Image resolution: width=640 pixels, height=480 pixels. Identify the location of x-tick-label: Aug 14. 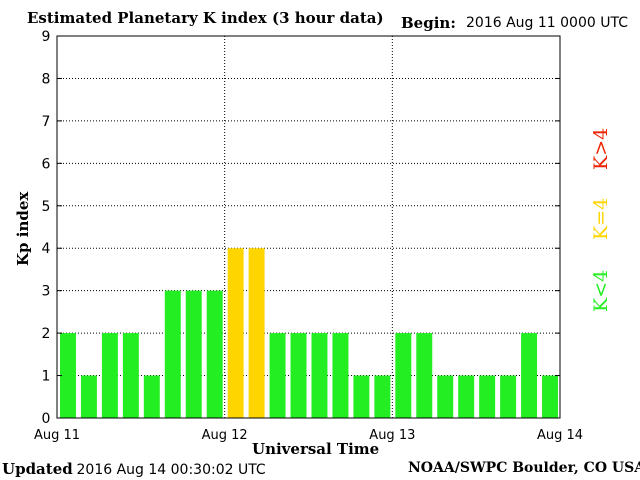
(560, 435).